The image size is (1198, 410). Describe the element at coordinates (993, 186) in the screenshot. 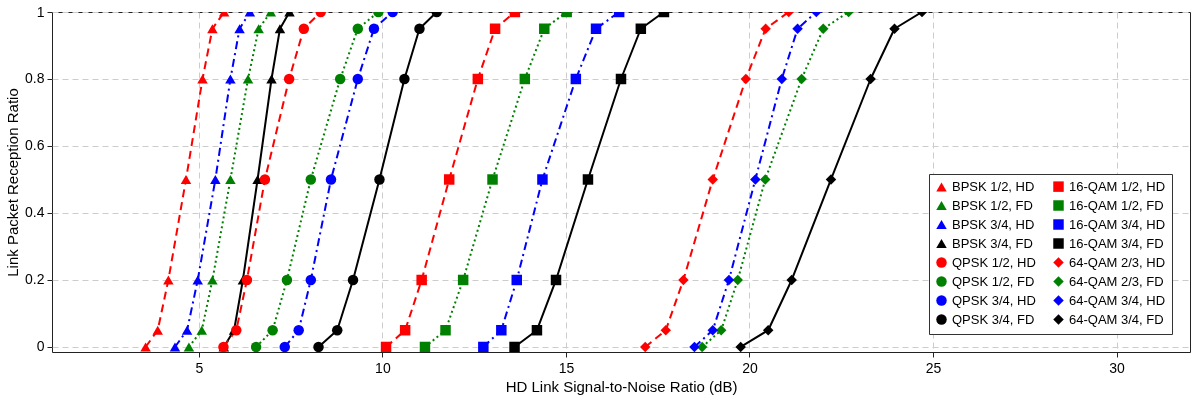

I see `legend-label: BPSK 1/2, HD` at that location.